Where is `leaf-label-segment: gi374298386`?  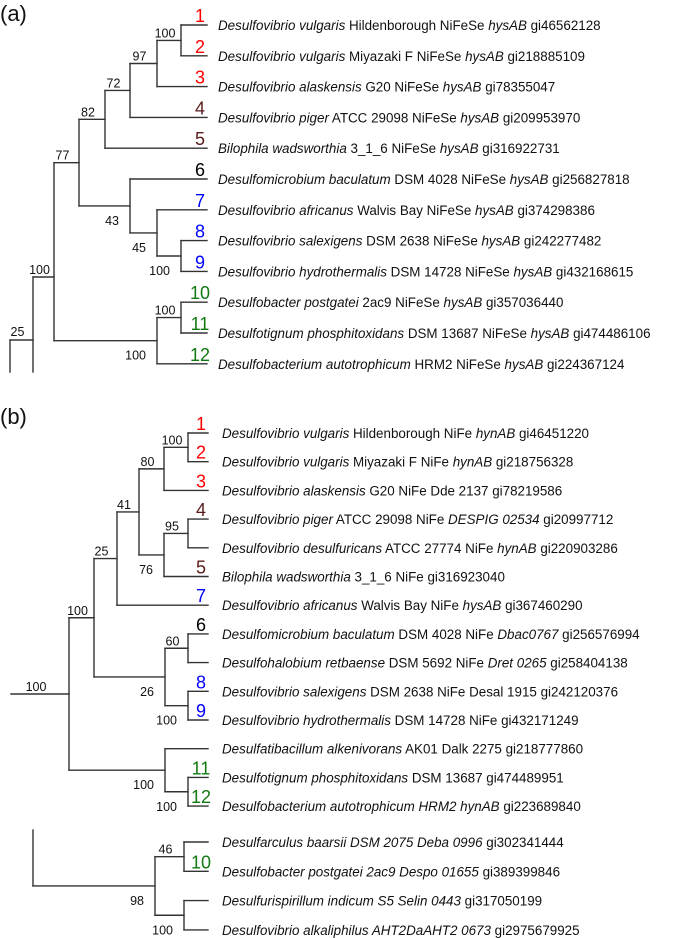
leaf-label-segment: gi374298386 is located at coordinates (554, 210).